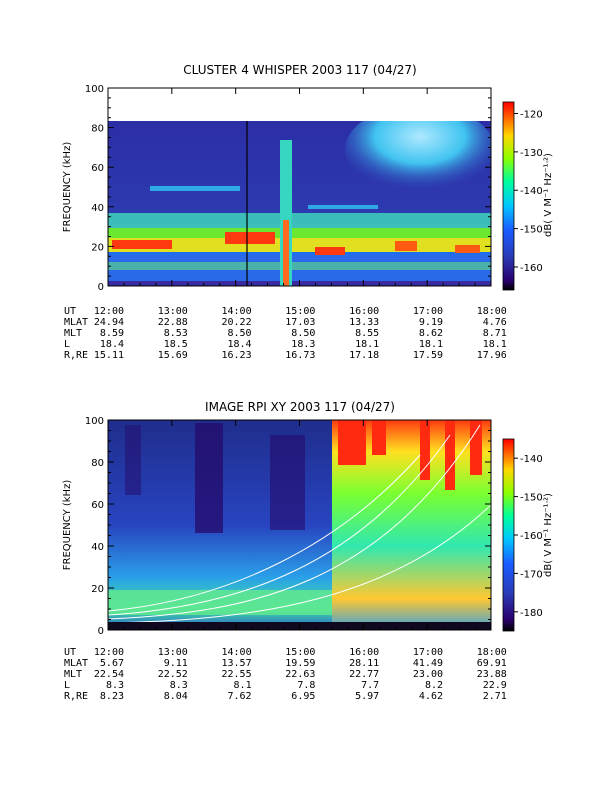  I want to click on mid-band-b, so click(343, 207).